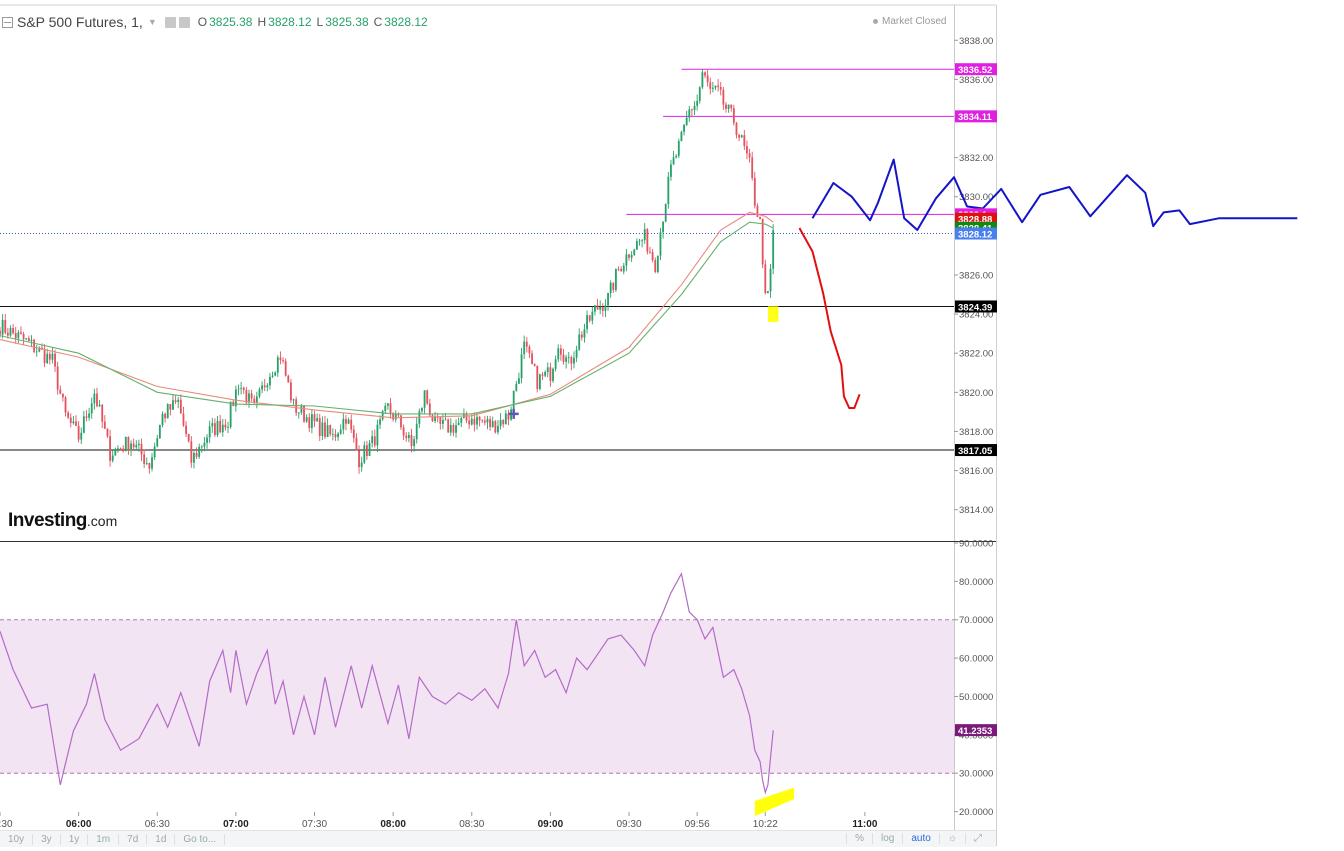  Describe the element at coordinates (976, 620) in the screenshot. I see `rsi-tick-label: 70.0000` at that location.